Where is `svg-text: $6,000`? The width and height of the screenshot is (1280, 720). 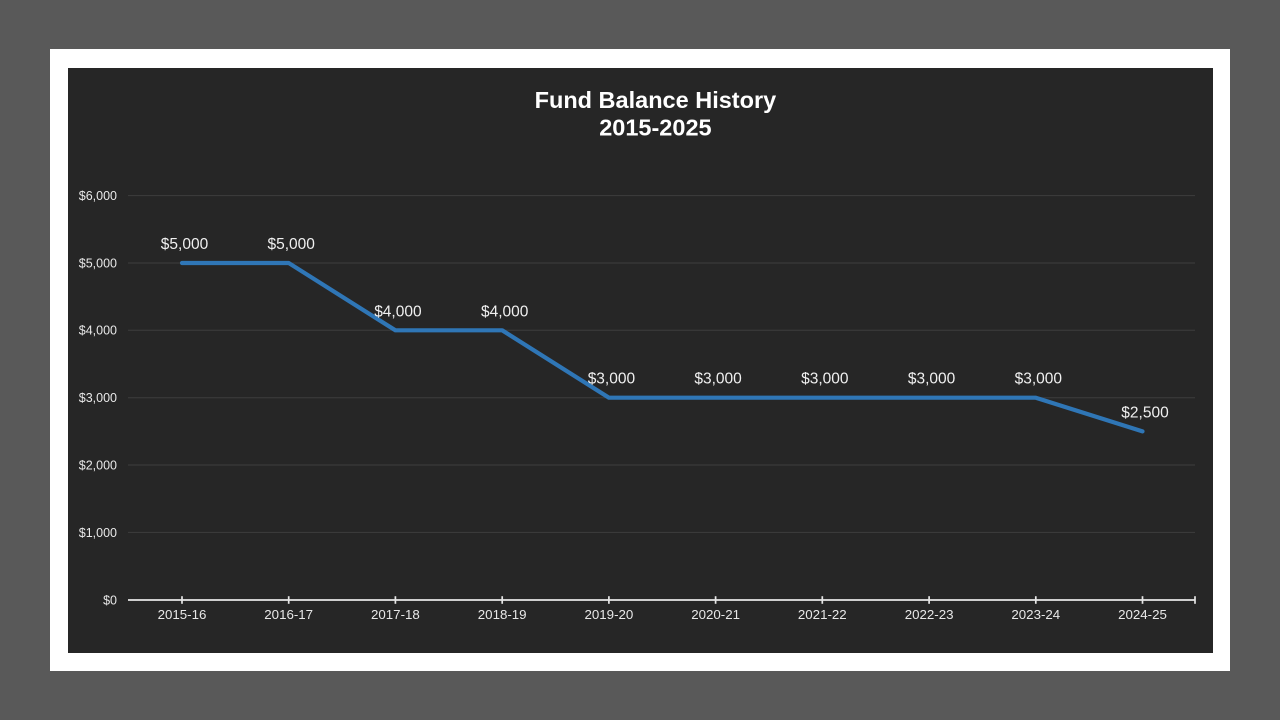 svg-text: $6,000 is located at coordinates (98, 196).